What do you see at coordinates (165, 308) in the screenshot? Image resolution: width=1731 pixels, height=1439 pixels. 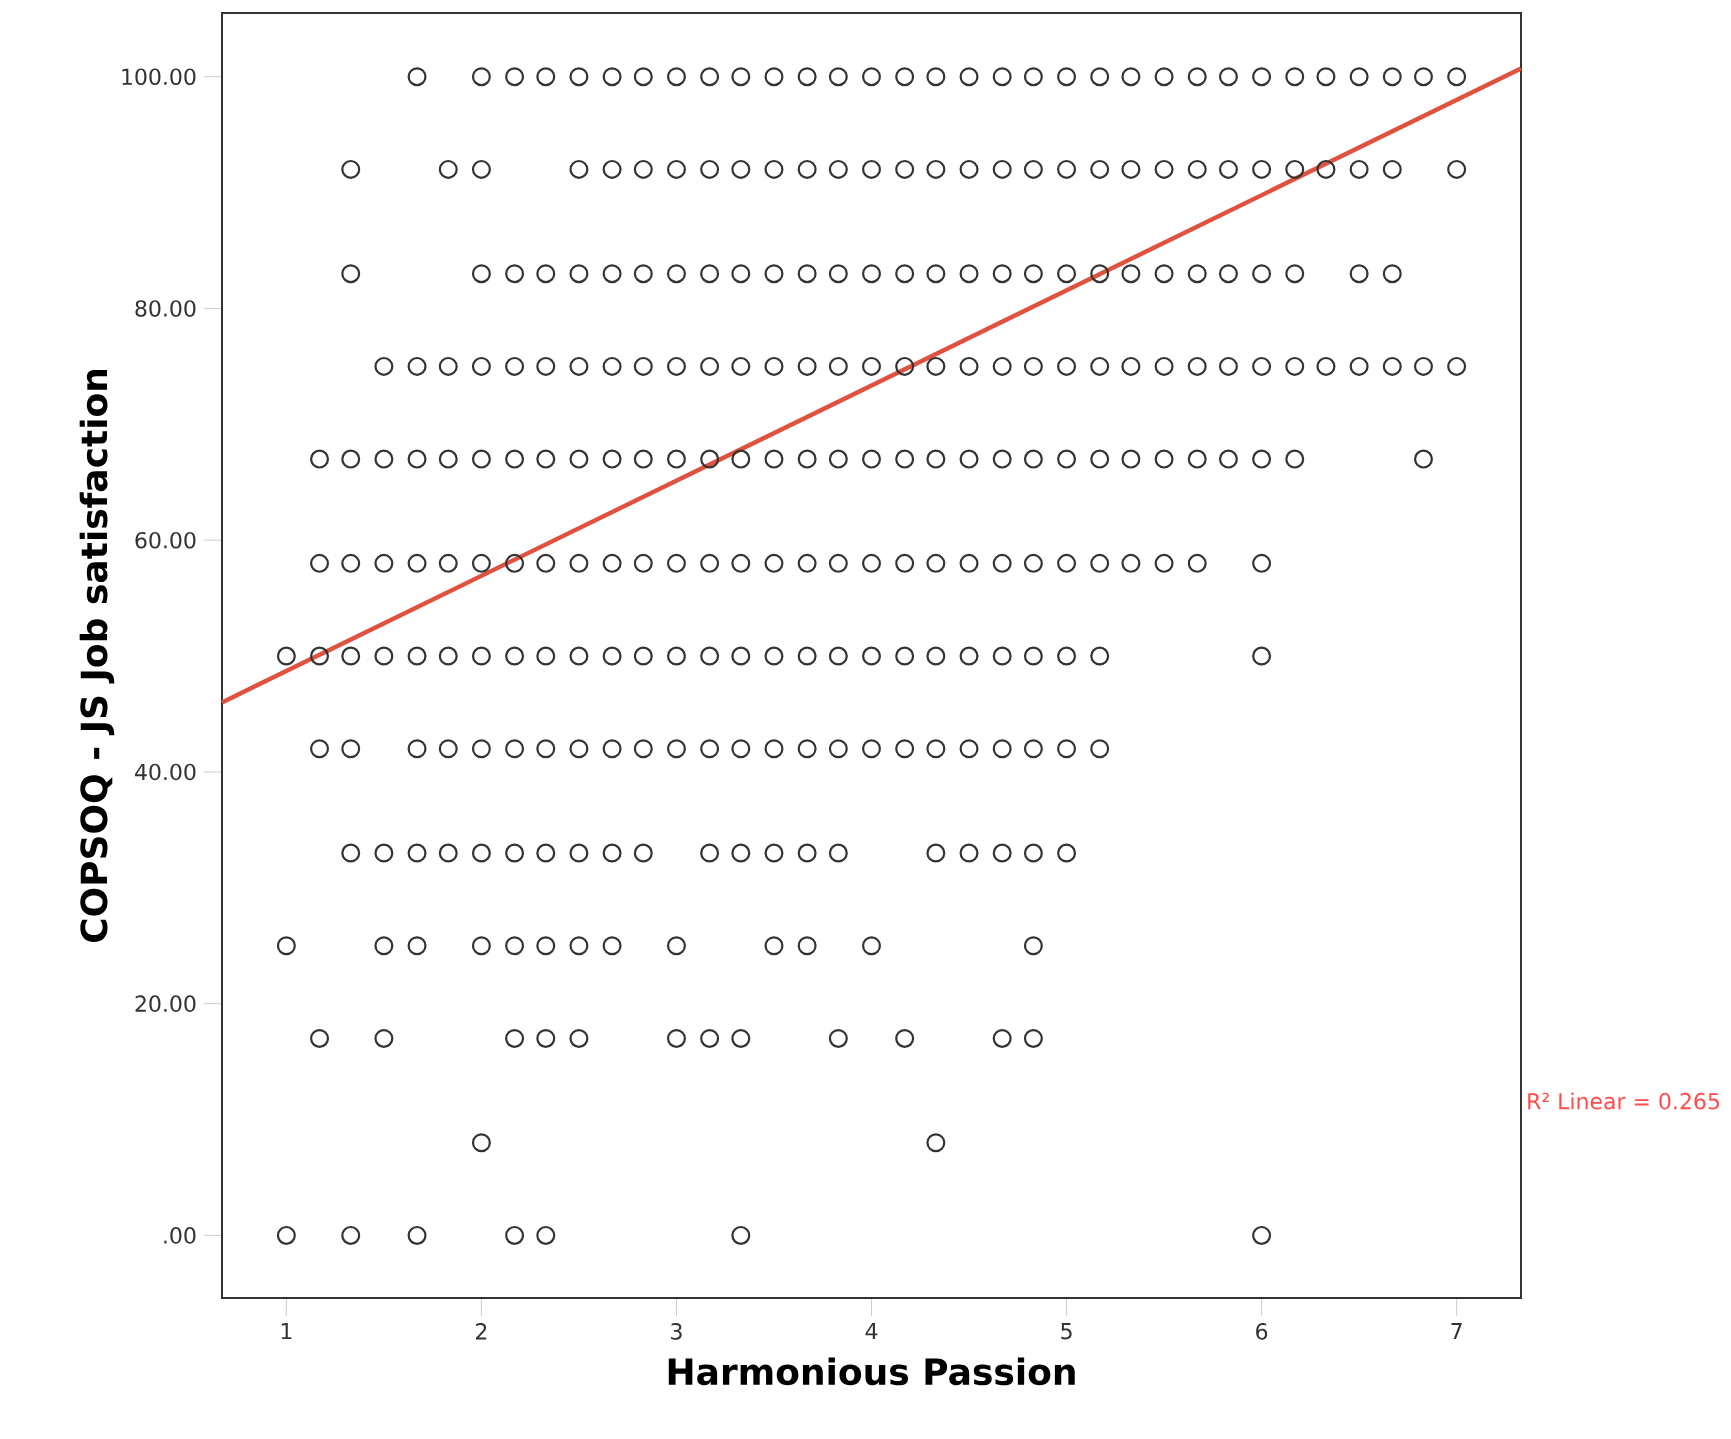 I see `y-tick-label: 80.00` at bounding box center [165, 308].